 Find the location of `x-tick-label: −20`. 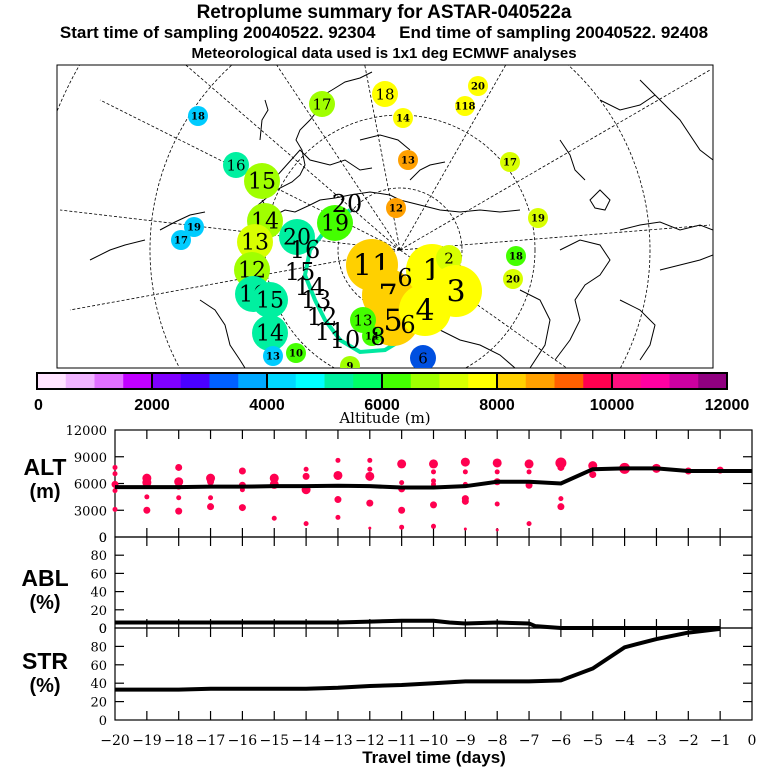

x-tick-label: −20 is located at coordinates (115, 741).